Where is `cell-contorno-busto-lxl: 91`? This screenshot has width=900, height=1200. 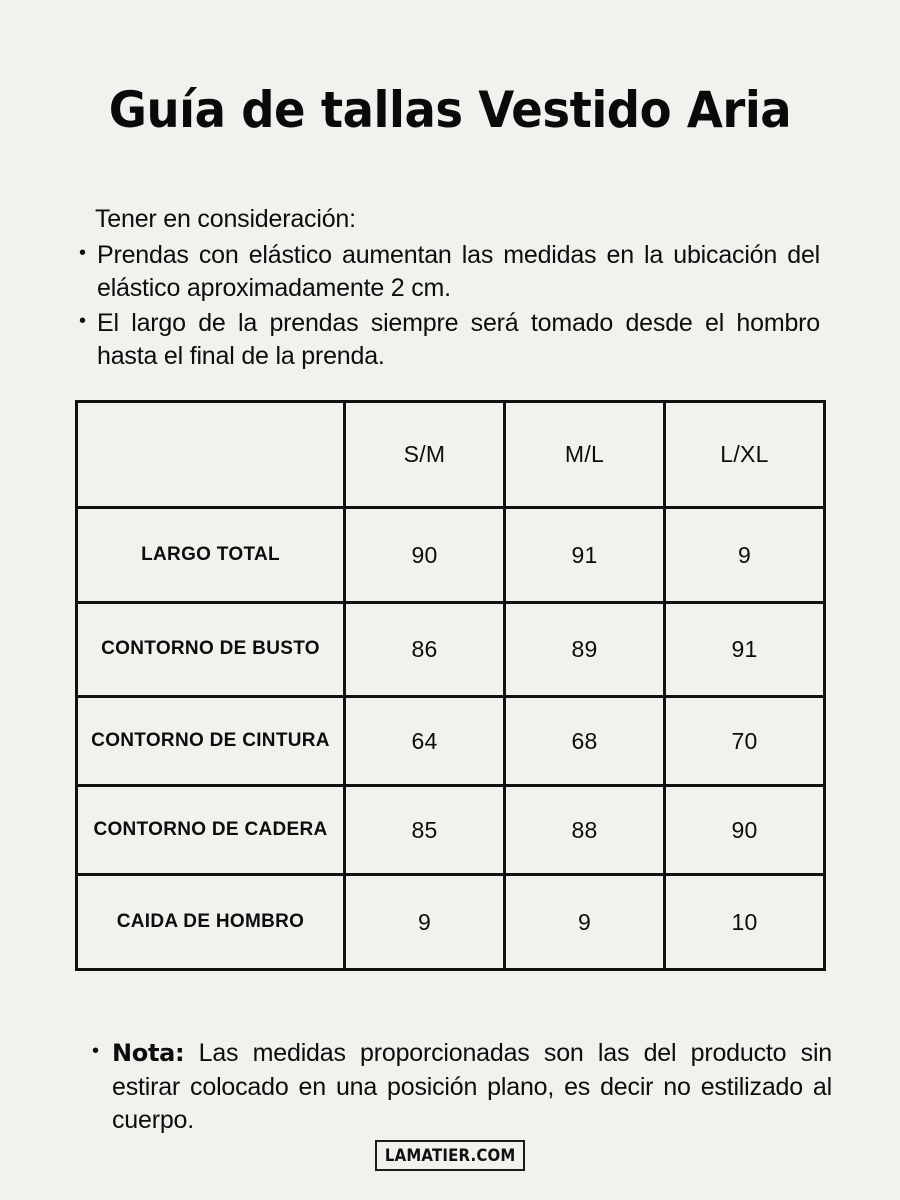 cell-contorno-busto-lxl: 91 is located at coordinates (744, 649).